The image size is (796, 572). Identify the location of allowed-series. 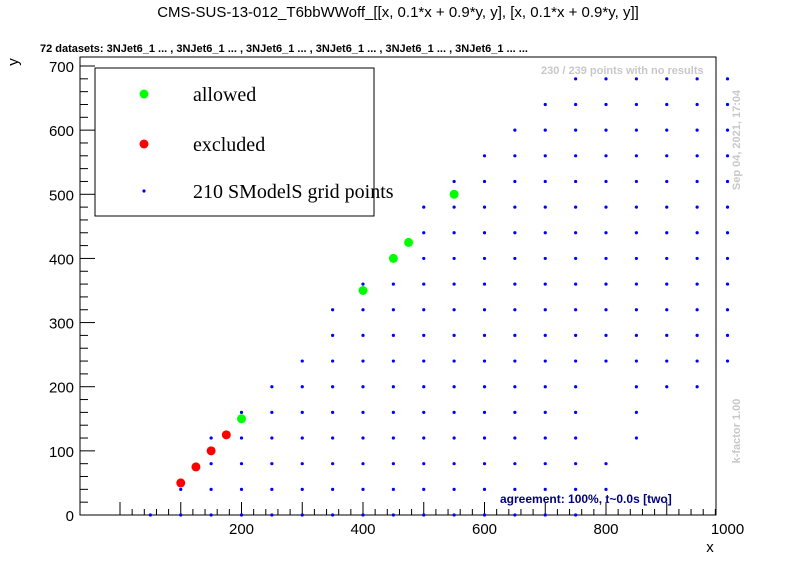
(348, 306).